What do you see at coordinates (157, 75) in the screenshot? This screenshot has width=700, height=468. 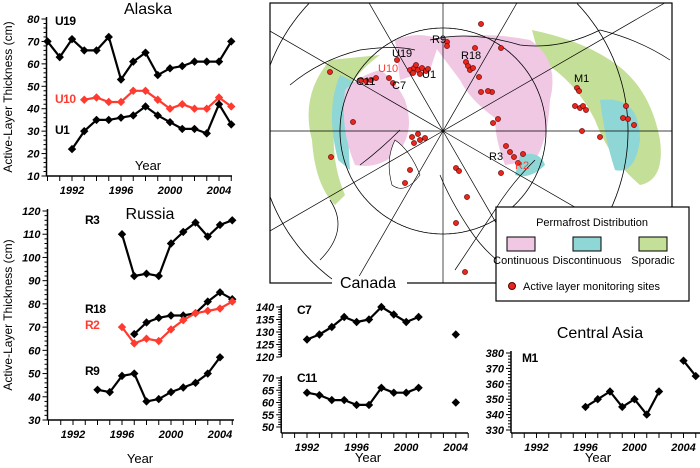 I see `data-point-u19-1999` at bounding box center [157, 75].